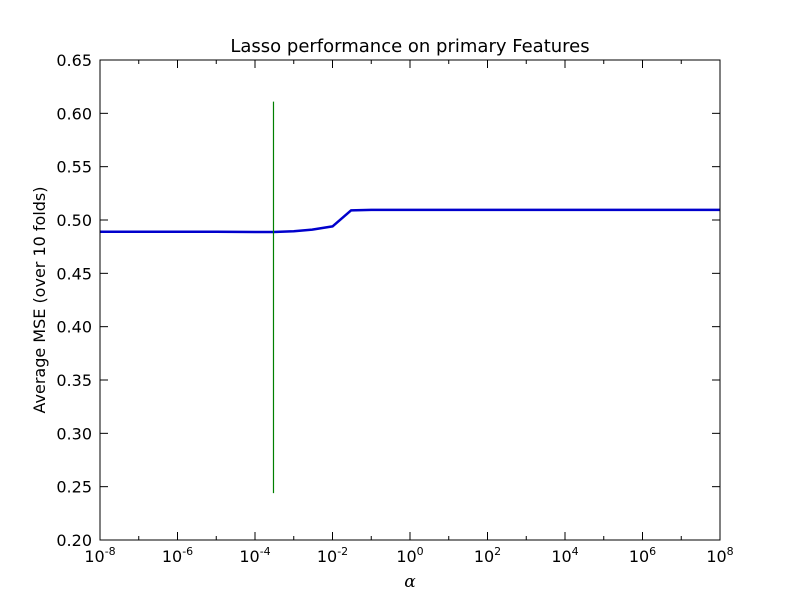 The height and width of the screenshot is (600, 800). What do you see at coordinates (177, 555) in the screenshot?
I see `x-tick-label: 10⁻⁶` at bounding box center [177, 555].